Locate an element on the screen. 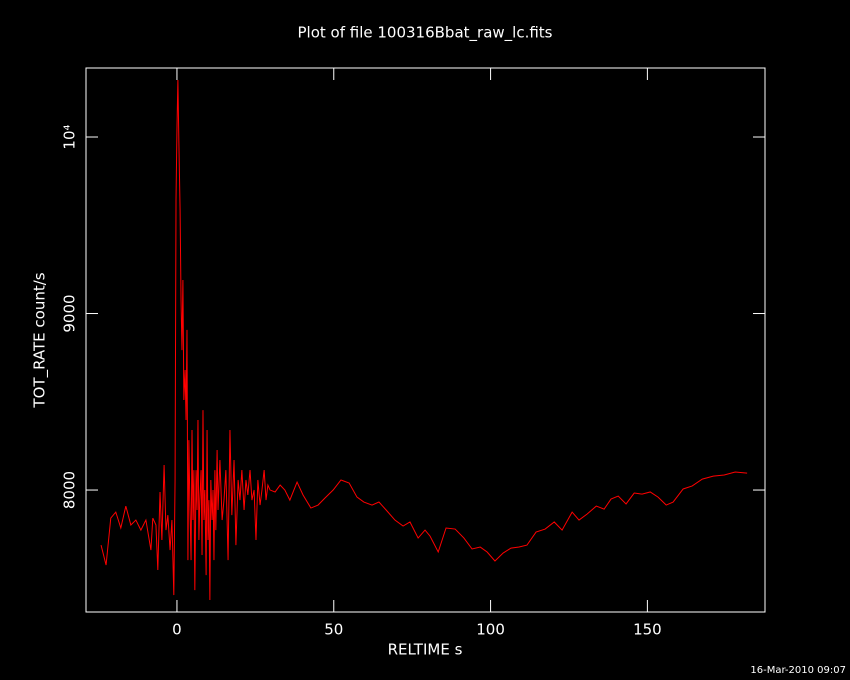  x-tick-label: 100 is located at coordinates (490, 630).